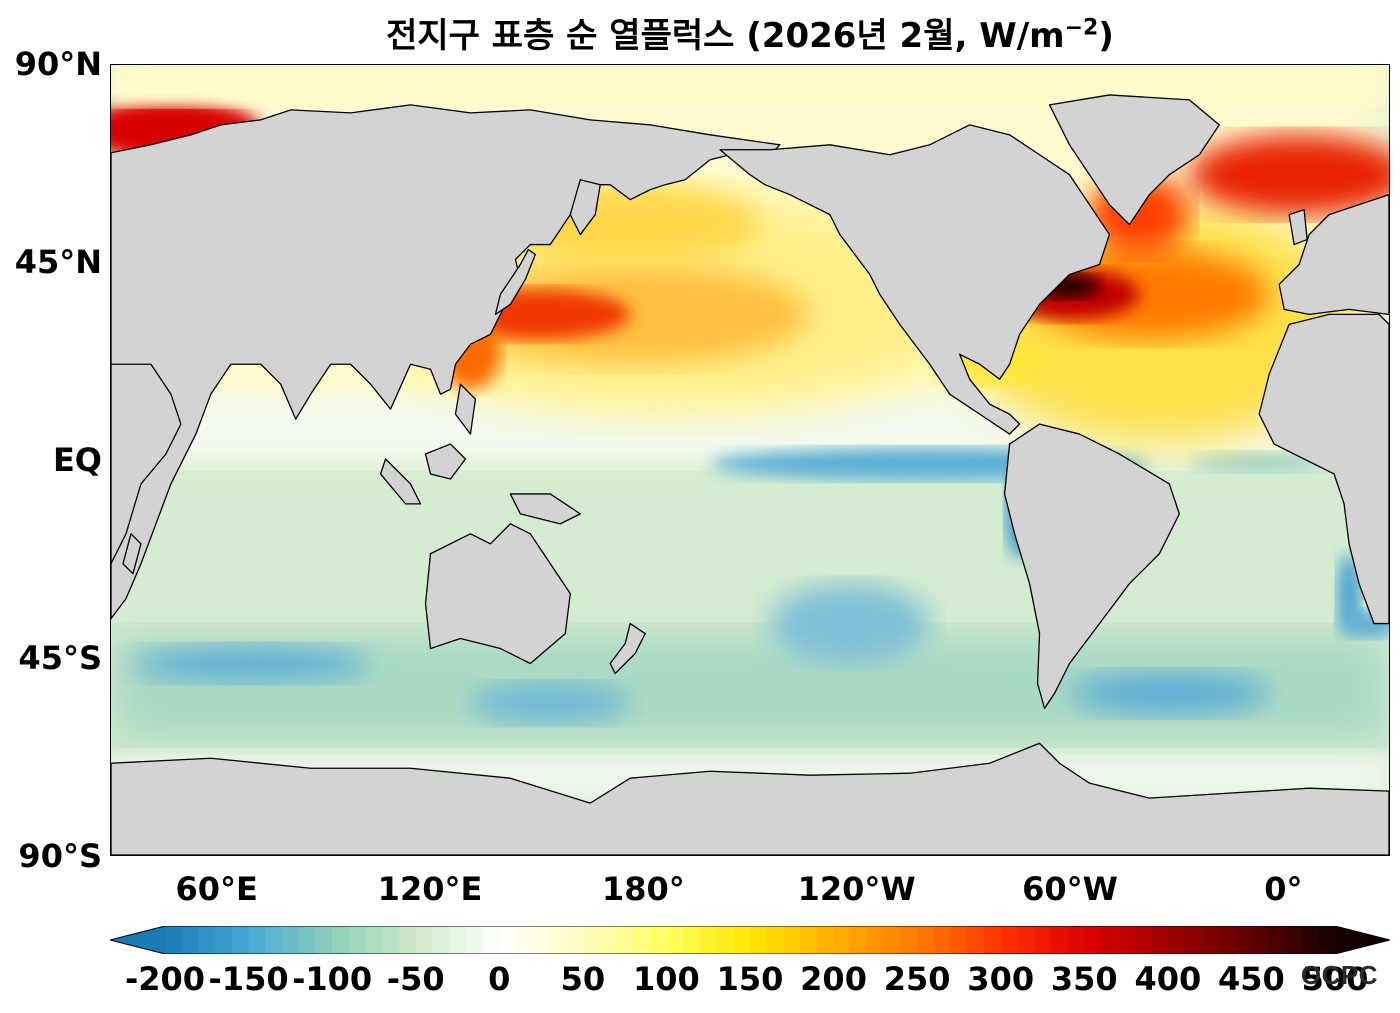 This screenshot has height=1013, width=1400. Describe the element at coordinates (627, 648) in the screenshot. I see `nz-land` at that location.